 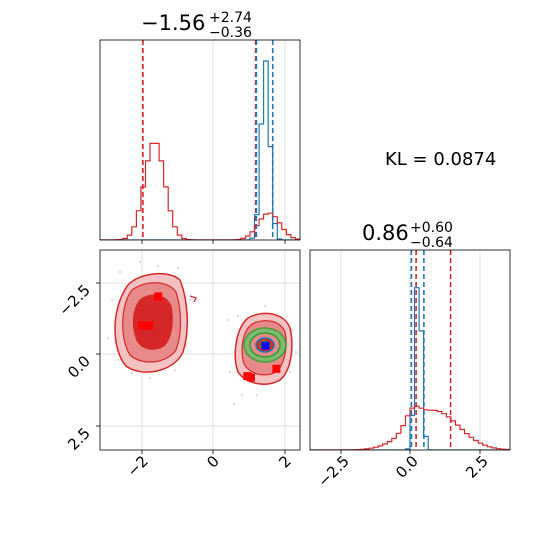 What do you see at coordinates (137, 466) in the screenshot?
I see `joint-x-tick-label: −2` at bounding box center [137, 466].